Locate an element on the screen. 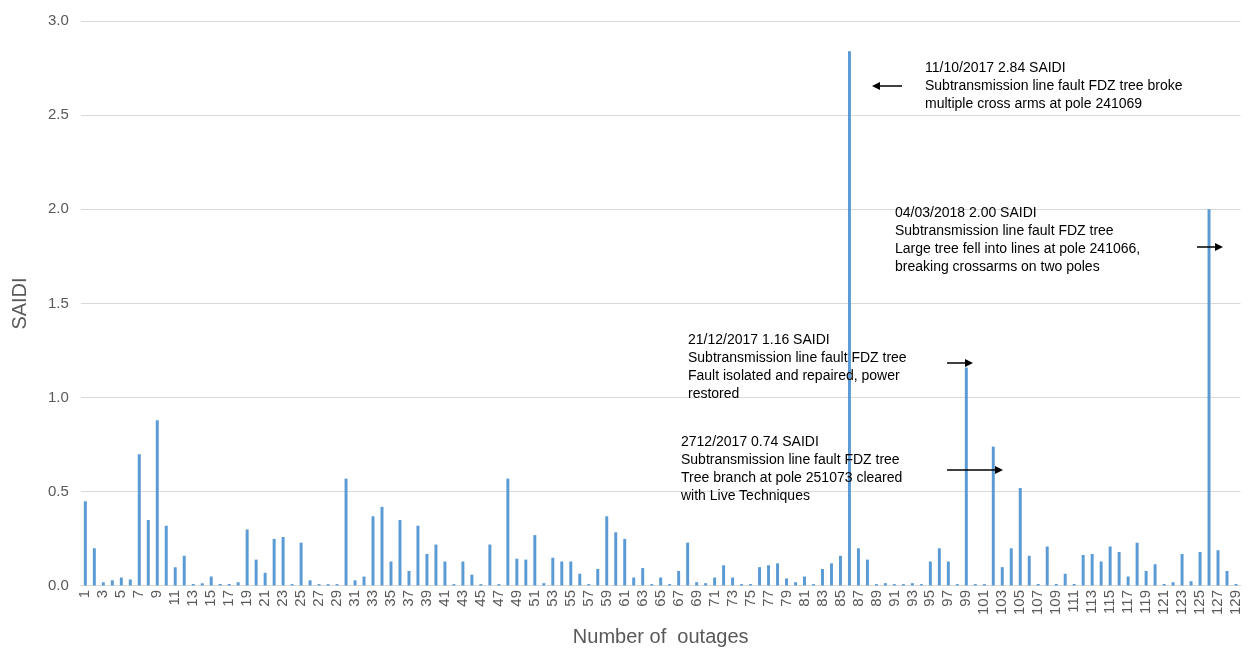 The image size is (1258, 653). x-tick-label: 103 is located at coordinates (1001, 602).